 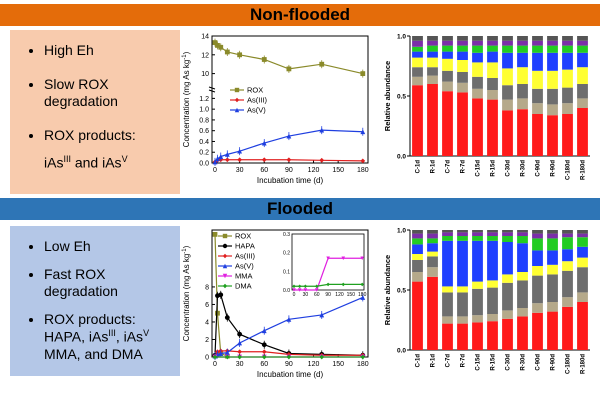 I want to click on y-axis-label: Concentration (mg As kg-1), so click(x=186, y=99).